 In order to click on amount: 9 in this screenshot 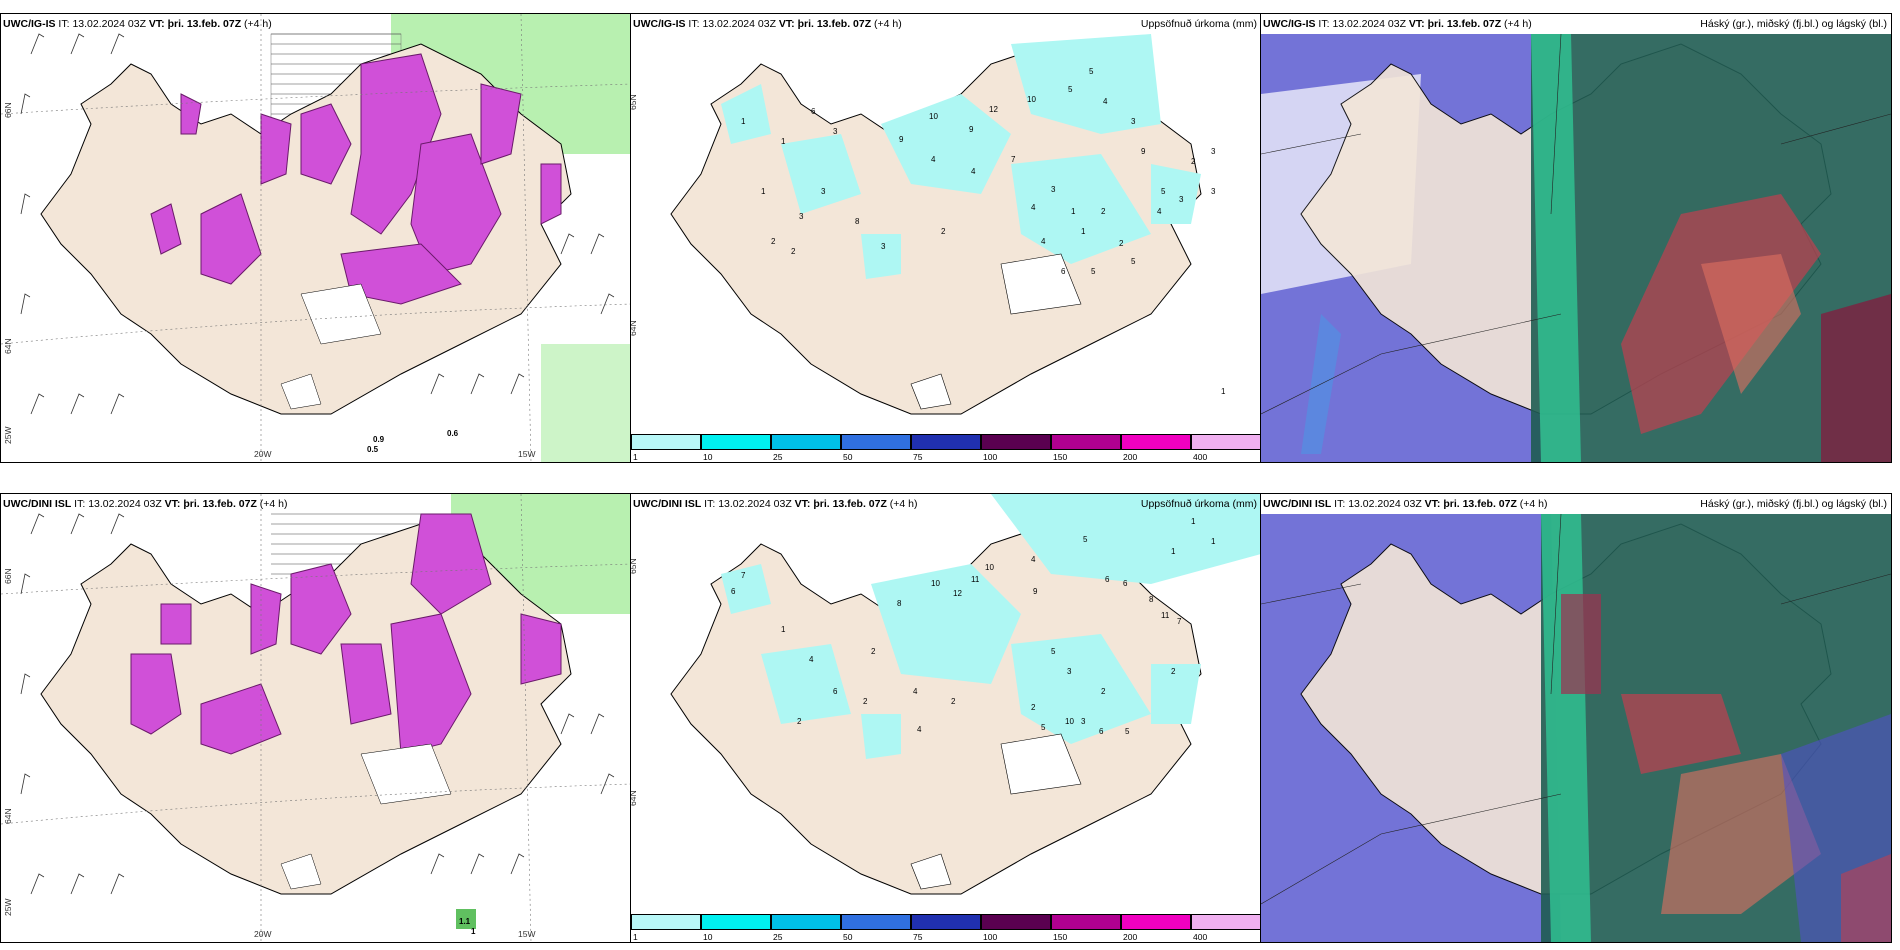, I will do `click(971, 129)`.